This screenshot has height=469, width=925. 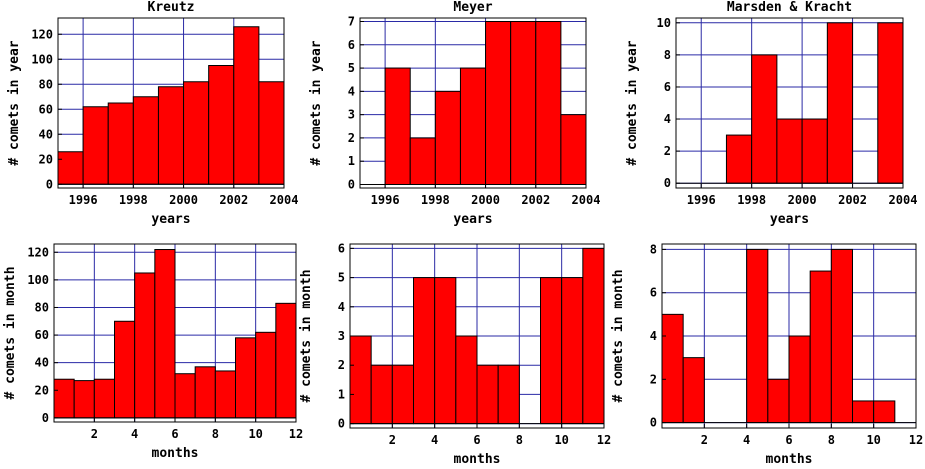 I want to click on x-tick-label: 2, so click(x=392, y=440).